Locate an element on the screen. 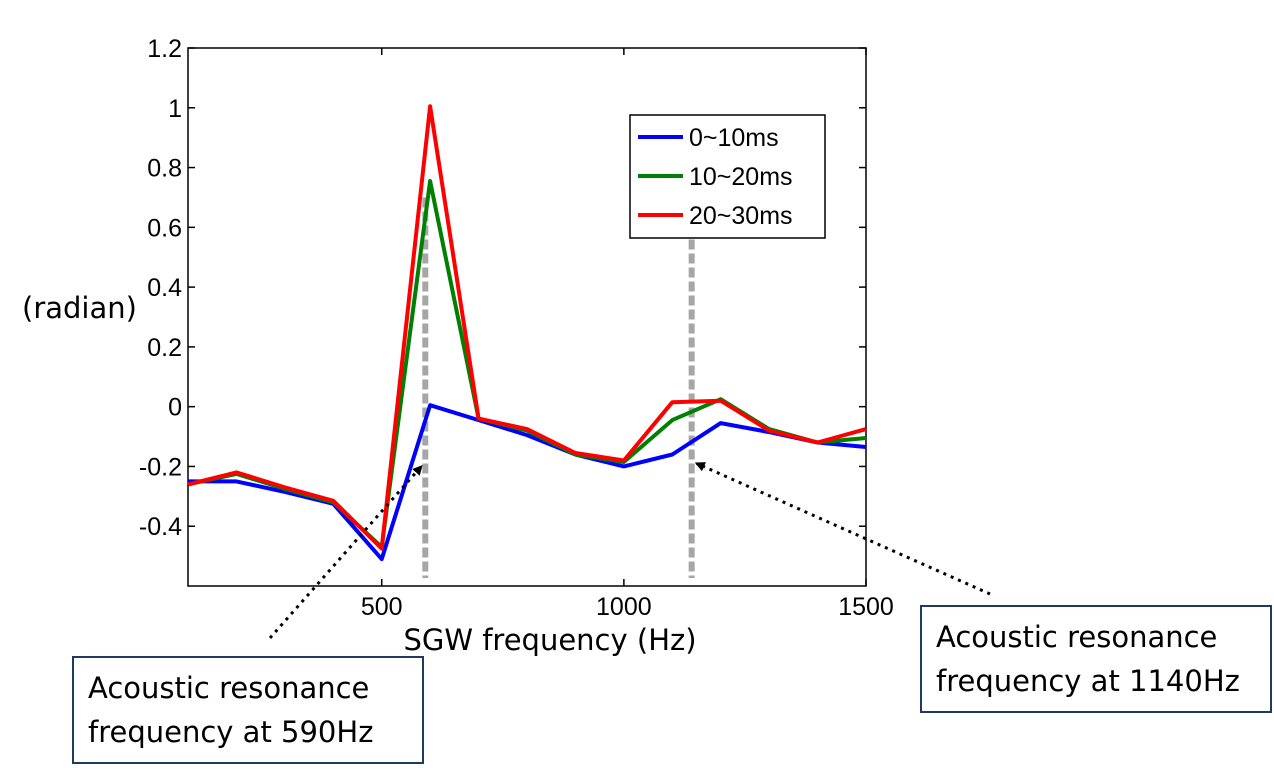  annotation-590hz-line-2: frequency at 590Hz is located at coordinates (231, 732).